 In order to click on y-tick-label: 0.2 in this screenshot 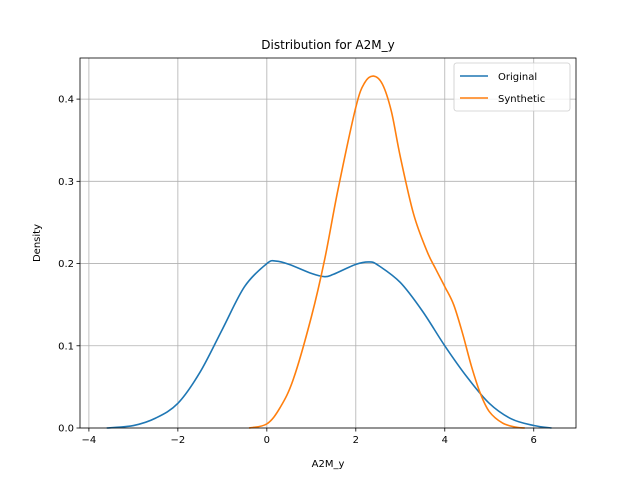, I will do `click(66, 264)`.